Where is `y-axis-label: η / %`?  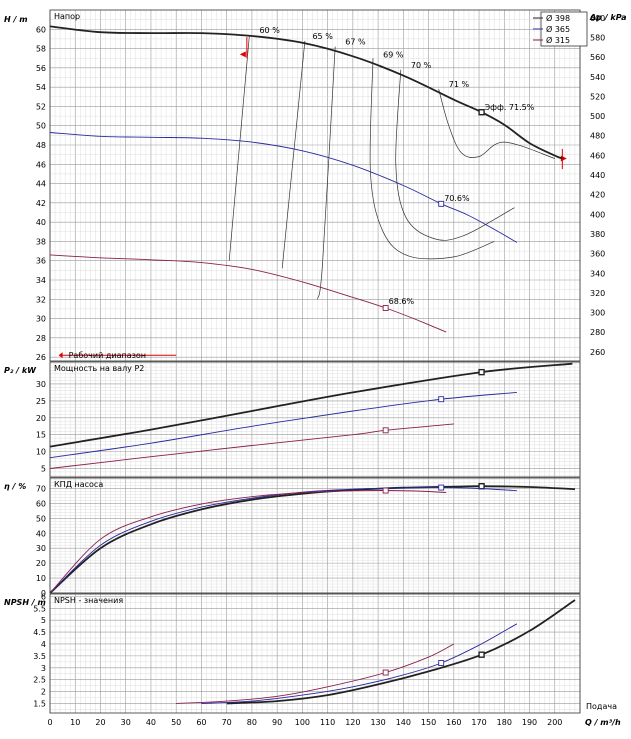 y-axis-label: η / % is located at coordinates (15, 486).